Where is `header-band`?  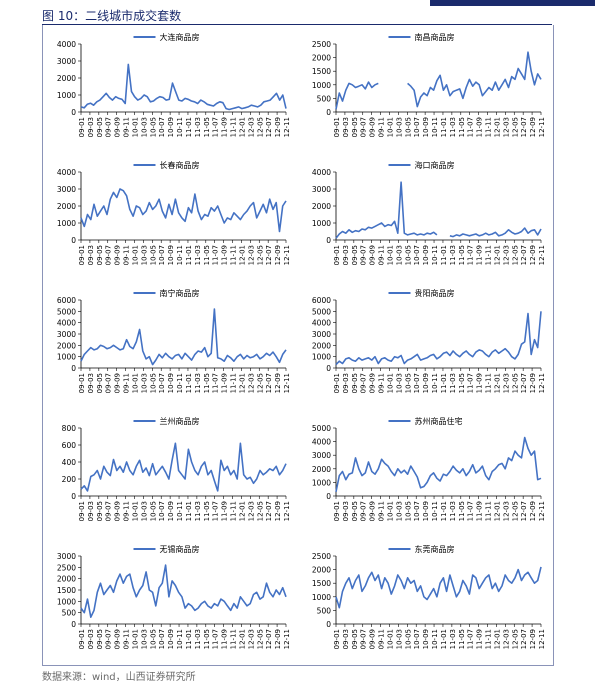
header-band is located at coordinates (512, 3).